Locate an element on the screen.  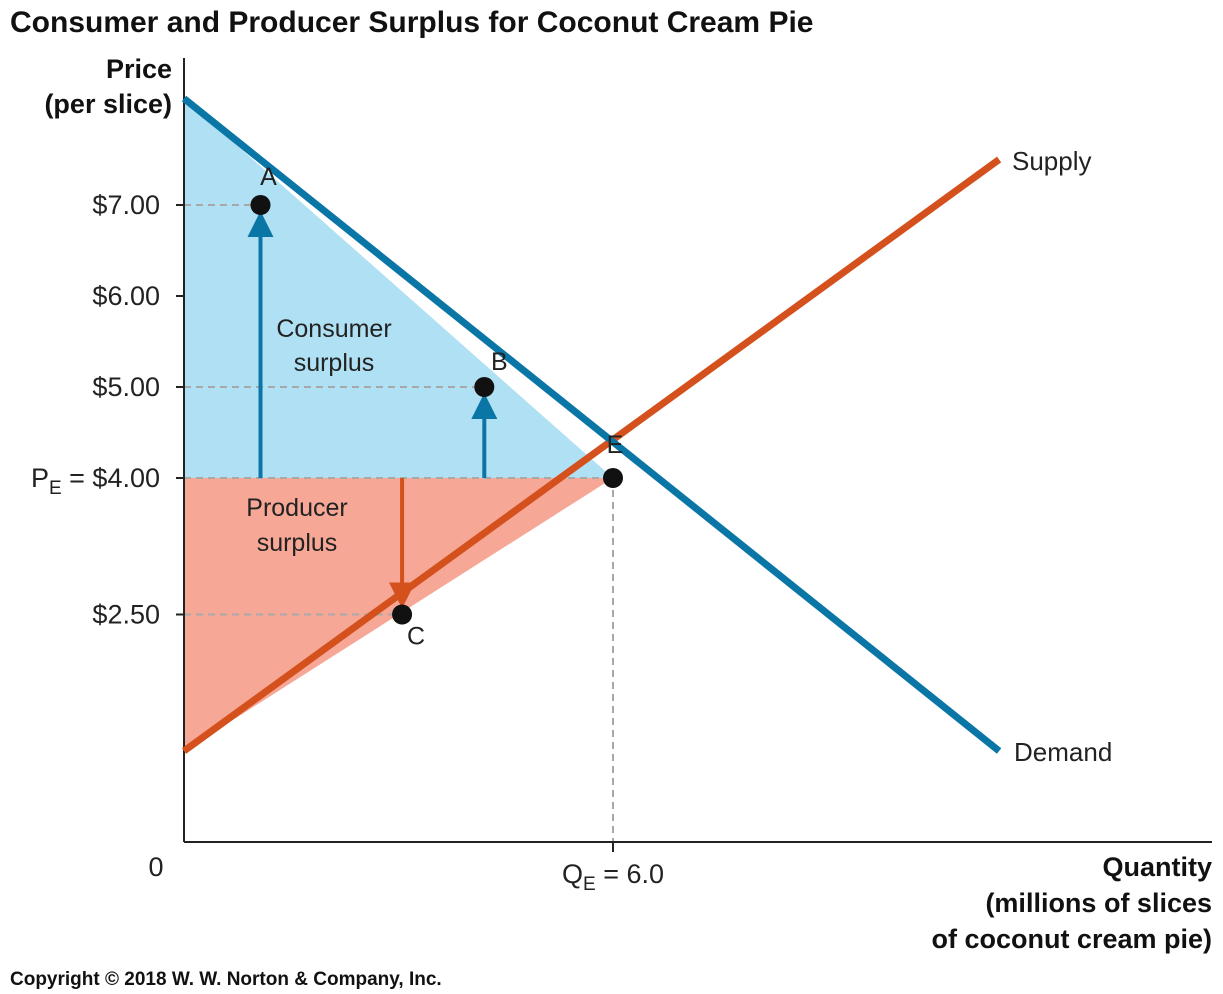
consumer-surplus-label-line1: Consumer is located at coordinates (333, 329).